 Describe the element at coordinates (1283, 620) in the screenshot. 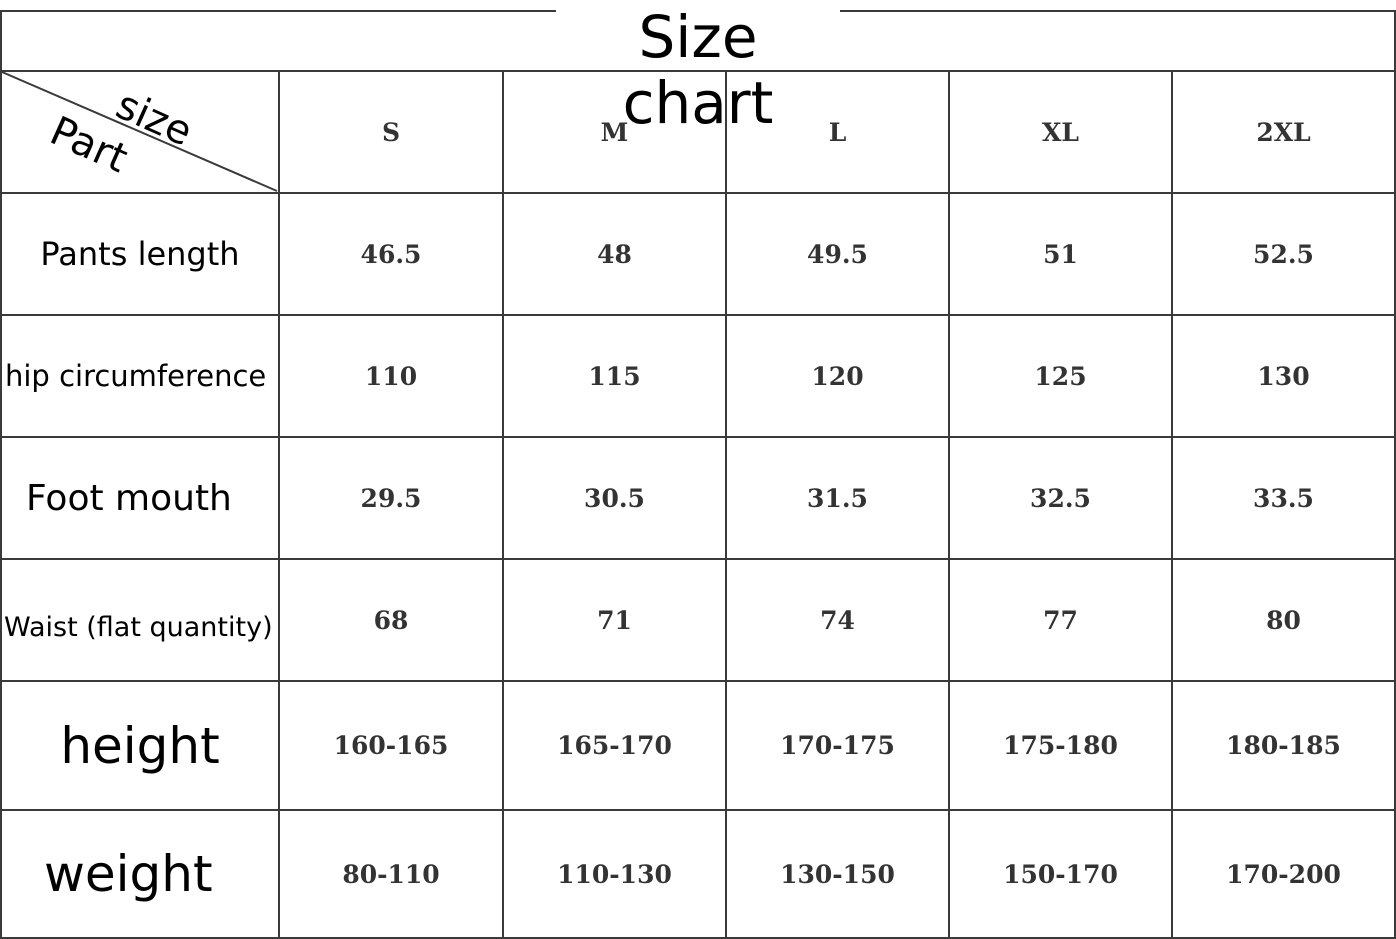

I see `table-cell-value: 80` at that location.